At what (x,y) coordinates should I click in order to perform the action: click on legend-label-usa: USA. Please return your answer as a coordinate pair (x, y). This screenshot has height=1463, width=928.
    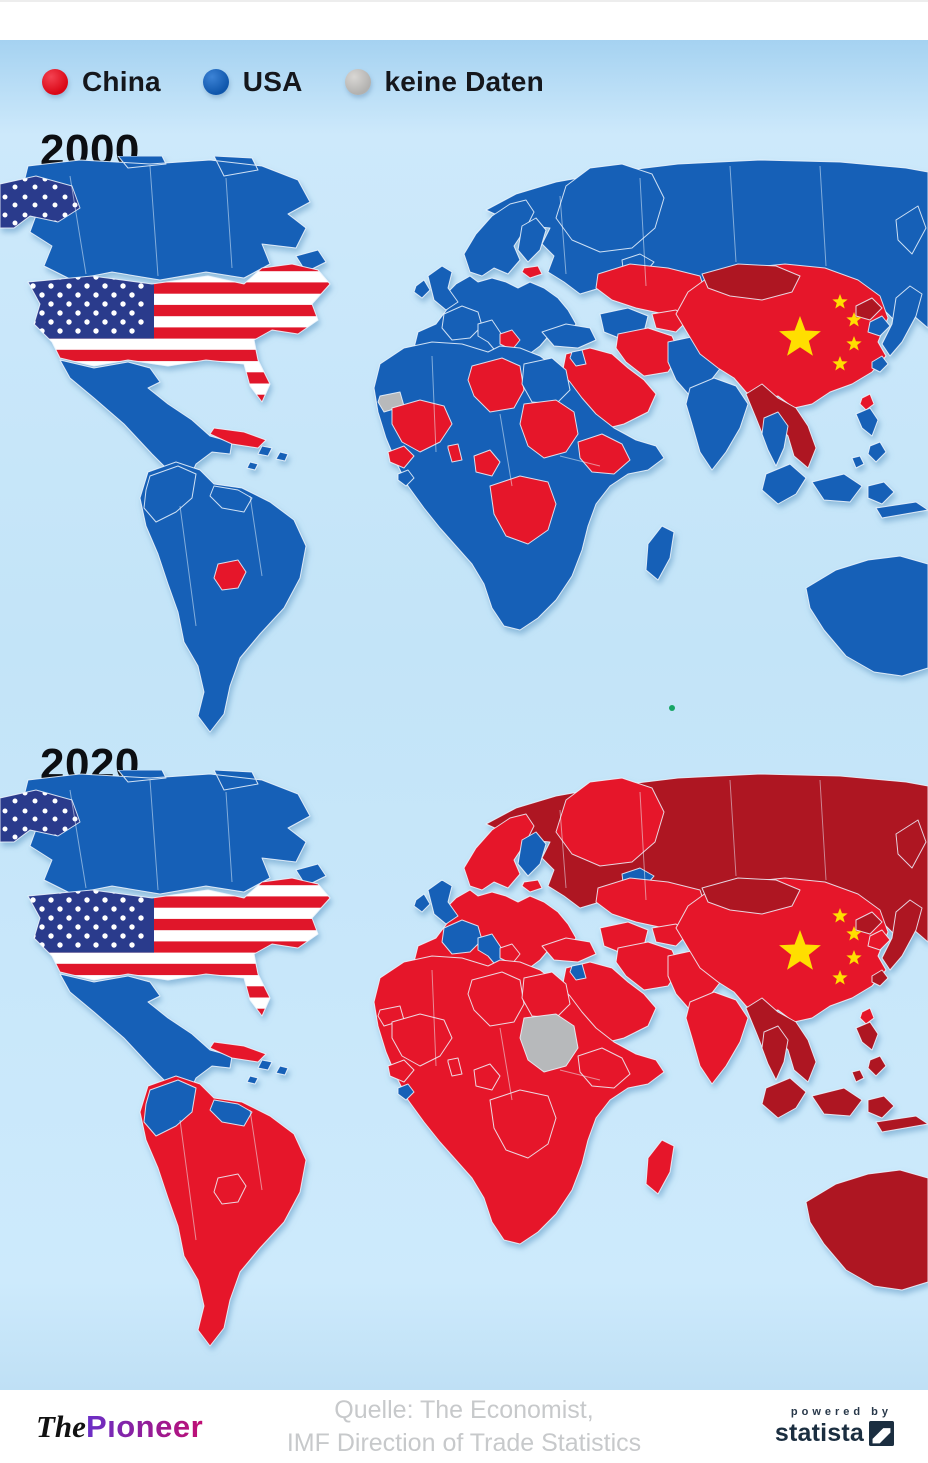
    Looking at the image, I should click on (272, 81).